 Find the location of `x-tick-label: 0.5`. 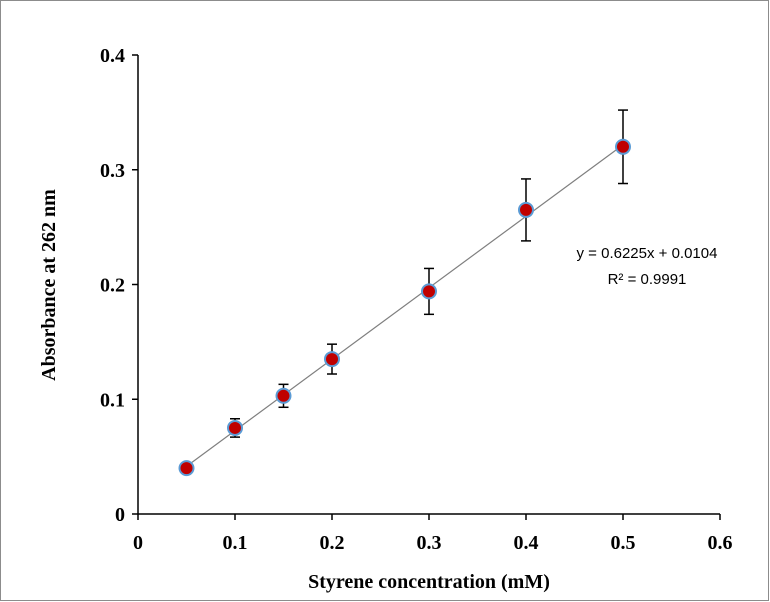

x-tick-label: 0.5 is located at coordinates (623, 543).